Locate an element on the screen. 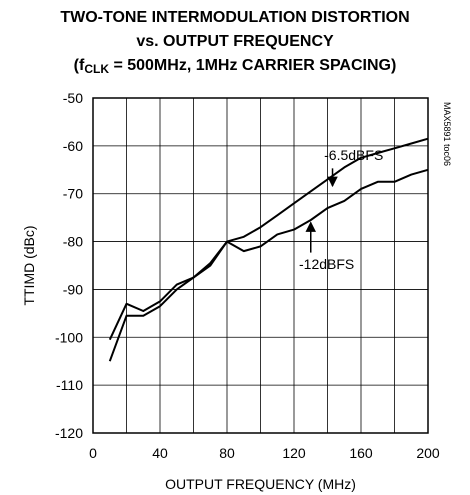 This screenshot has width=470, height=495. chart-title-line3: (fCLK = 500MHz, 1MHz CARRIER SPACING) is located at coordinates (235, 66).